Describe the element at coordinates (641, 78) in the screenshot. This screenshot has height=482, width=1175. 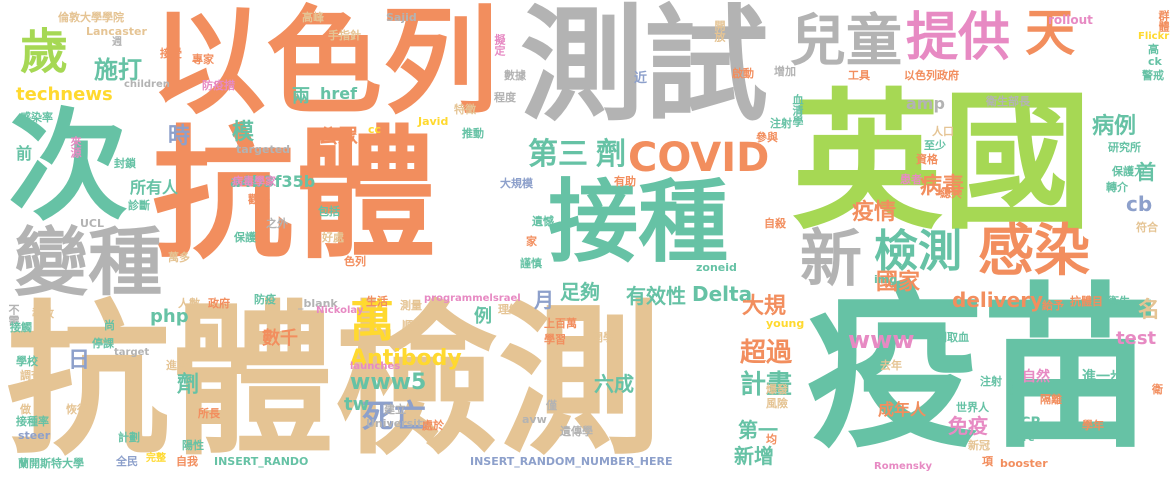
I see `word: 近` at that location.